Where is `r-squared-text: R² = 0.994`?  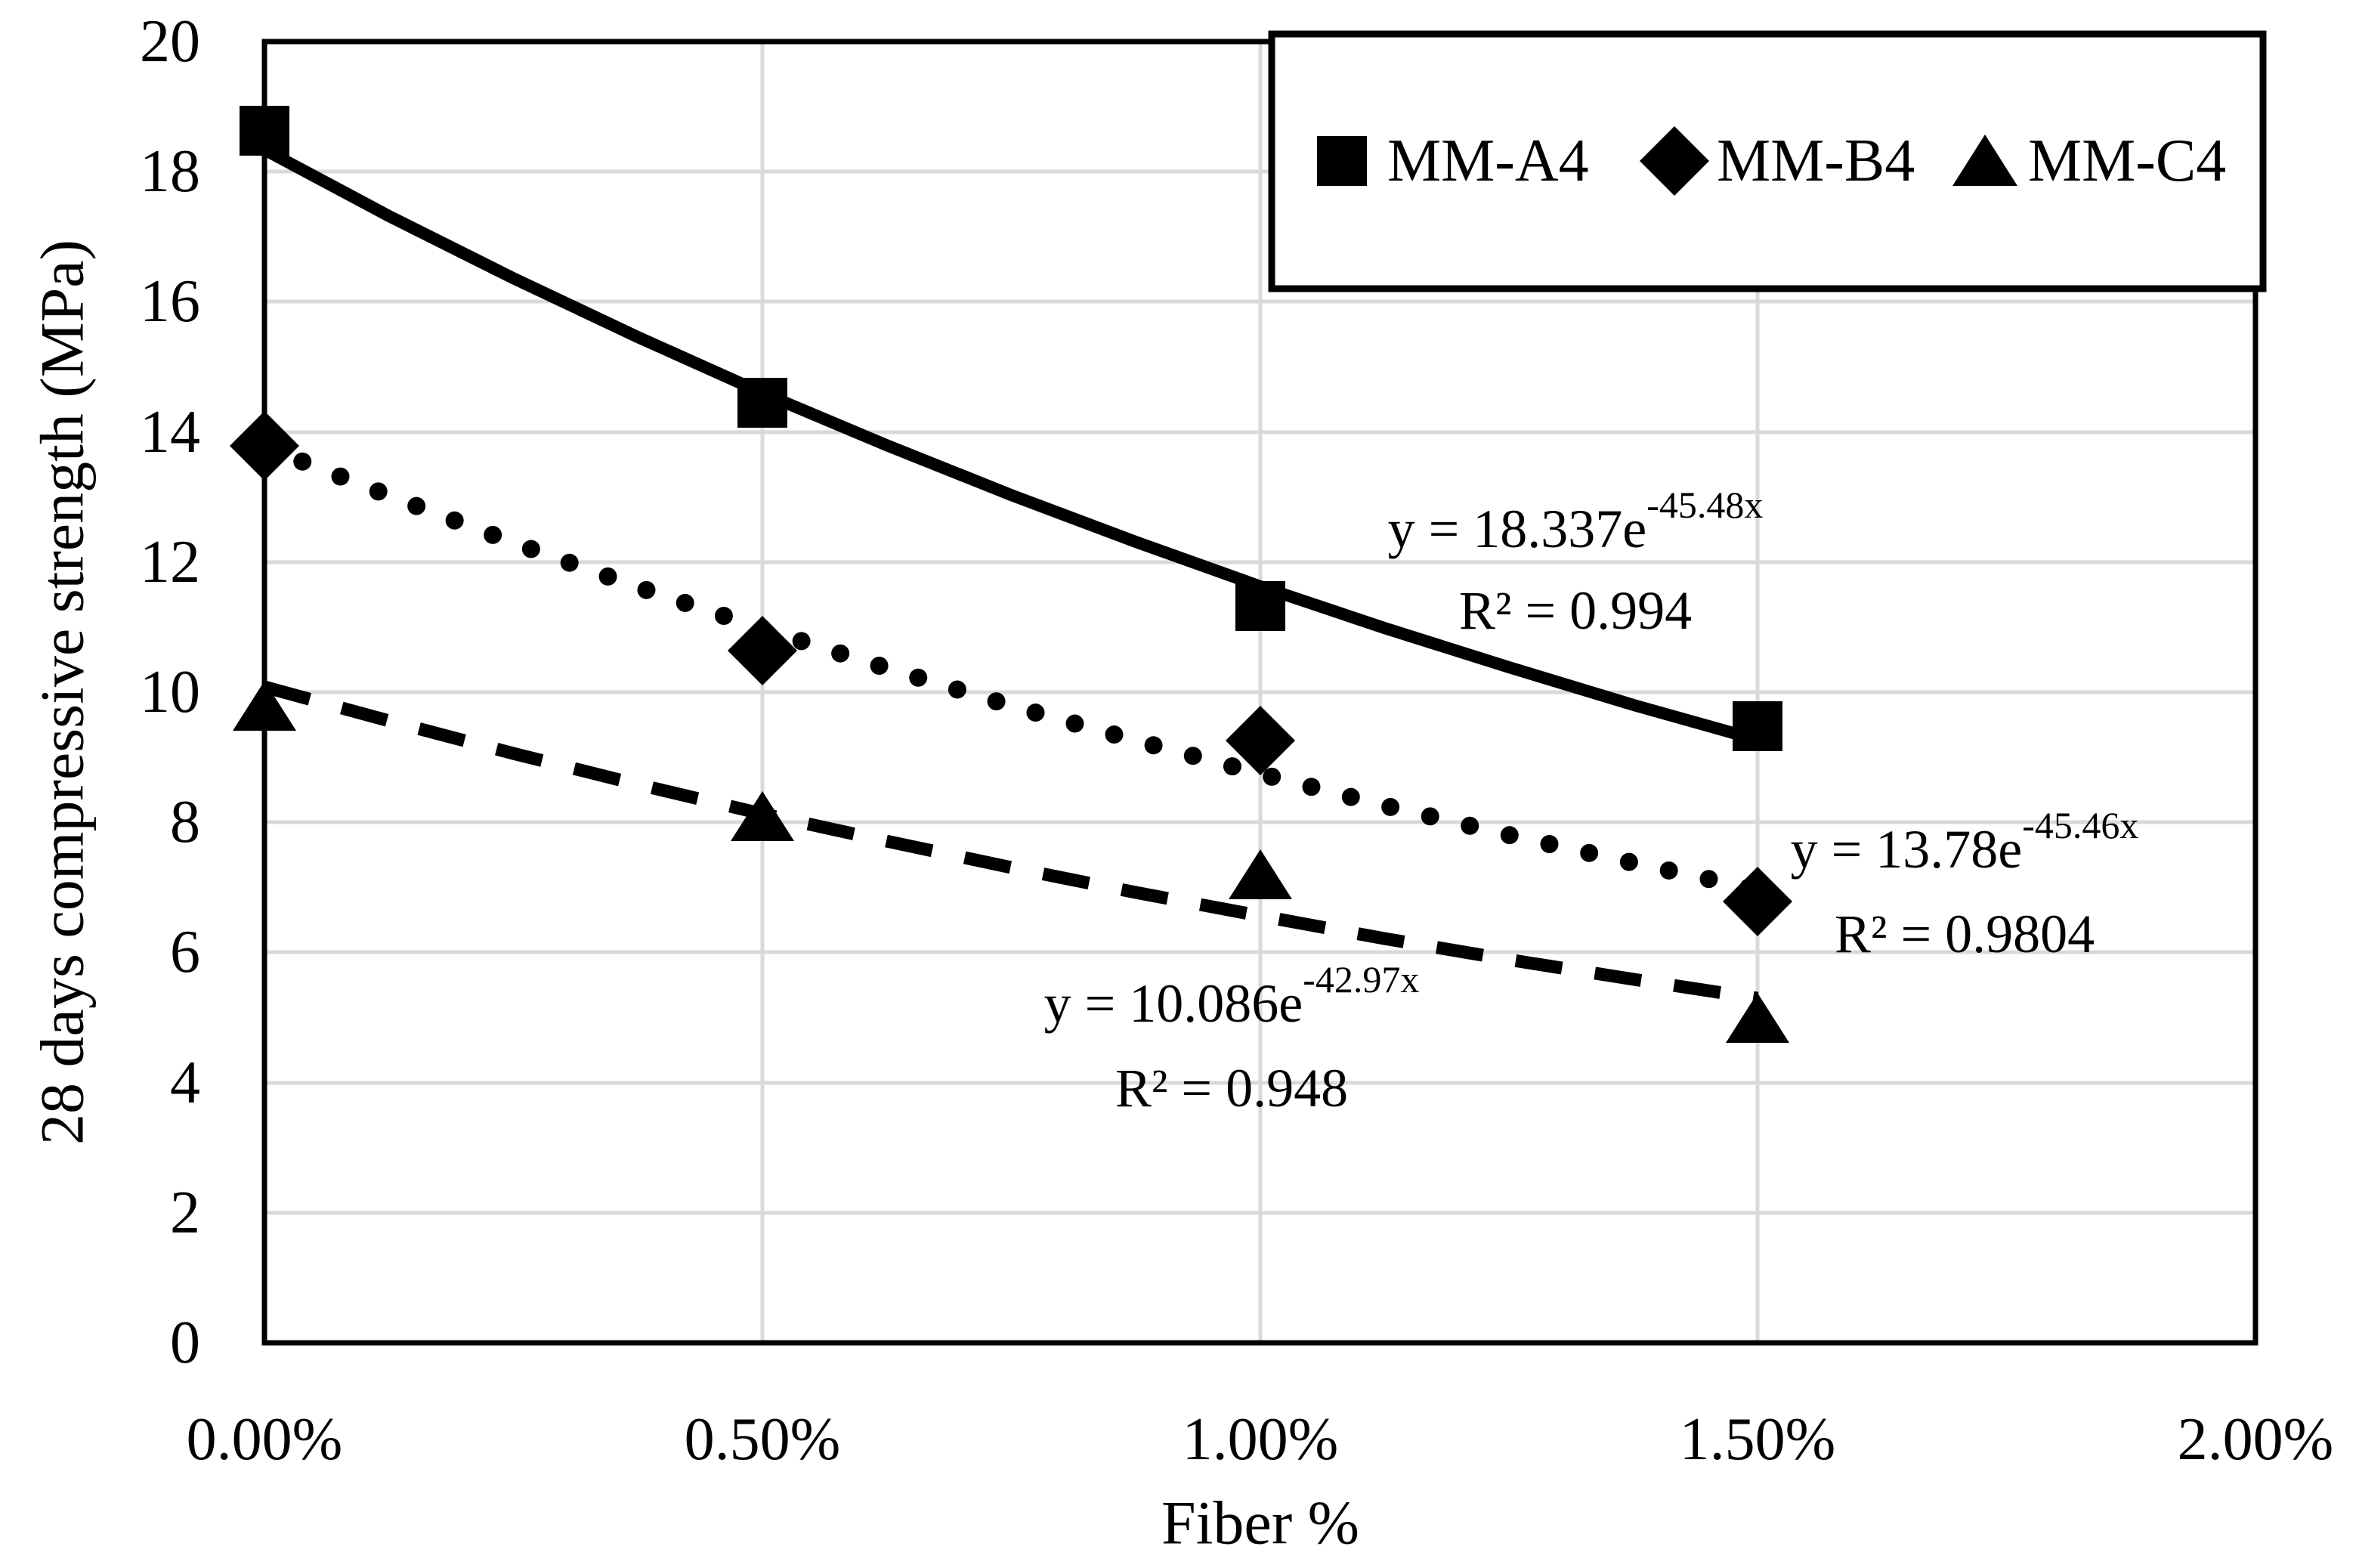
r-squared-text: R² = 0.994 is located at coordinates (1575, 610).